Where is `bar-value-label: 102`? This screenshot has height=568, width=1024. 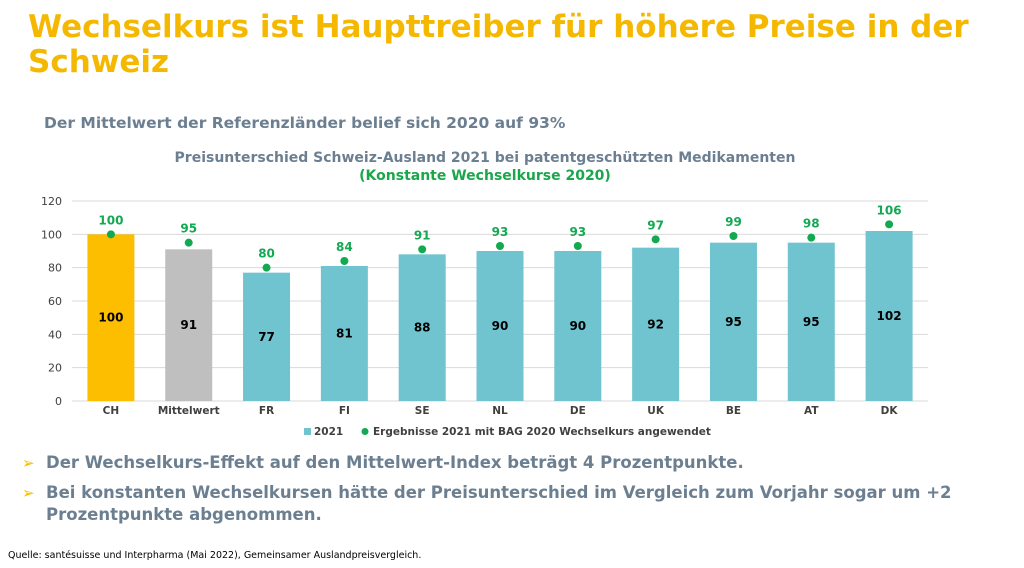
bar-value-label: 102 is located at coordinates (889, 316).